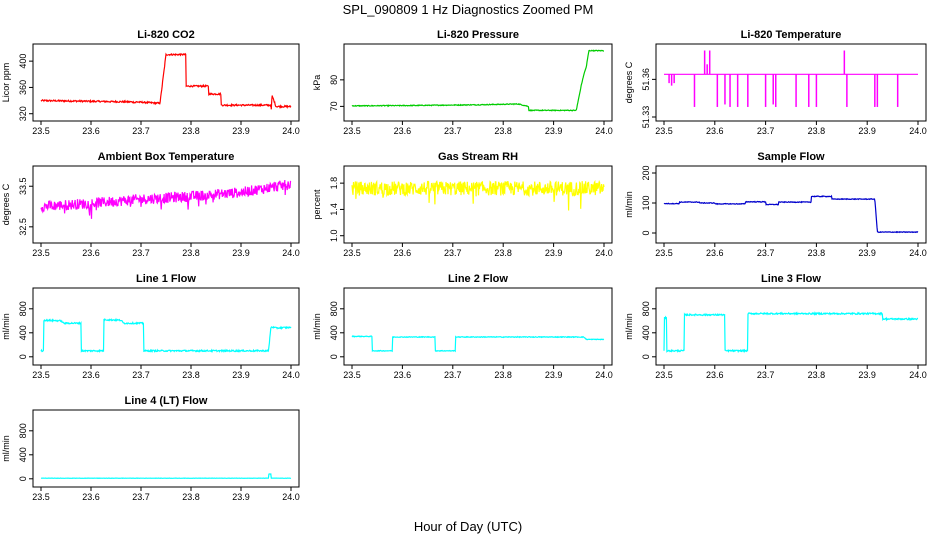  I want to click on y-tick-label: 1.4, so click(334, 209).